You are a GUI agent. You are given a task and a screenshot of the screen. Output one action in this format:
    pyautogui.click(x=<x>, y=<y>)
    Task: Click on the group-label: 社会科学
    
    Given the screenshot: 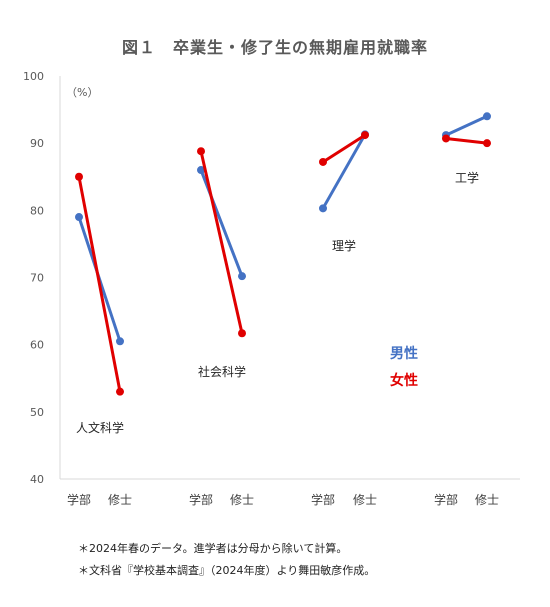 What is the action you would take?
    pyautogui.click(x=222, y=371)
    